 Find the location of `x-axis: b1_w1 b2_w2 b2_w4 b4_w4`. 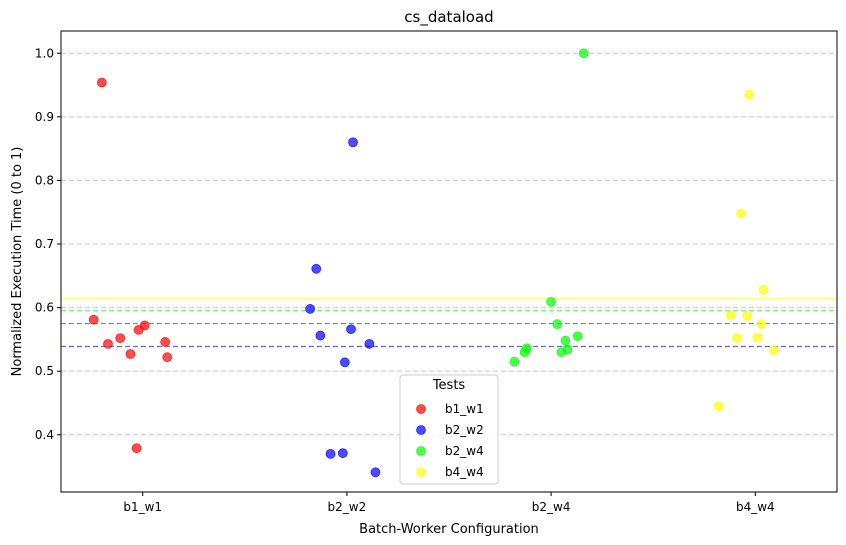

x-axis: b1_w1 b2_w2 b2_w4 b4_w4 is located at coordinates (449, 503).